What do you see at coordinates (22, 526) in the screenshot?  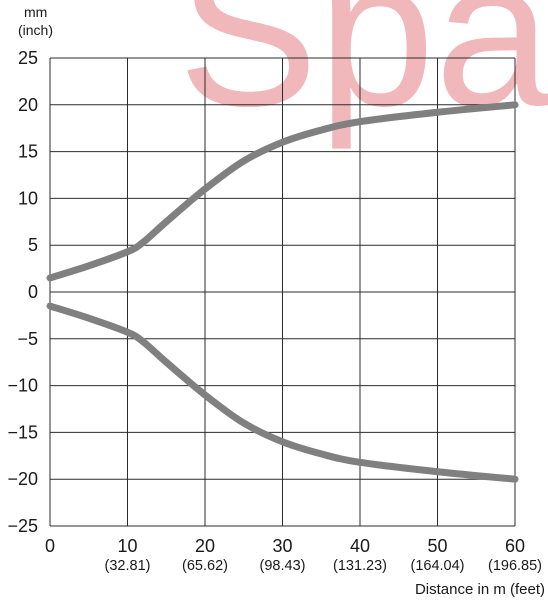 I see `y-tick-label-10: −25` at bounding box center [22, 526].